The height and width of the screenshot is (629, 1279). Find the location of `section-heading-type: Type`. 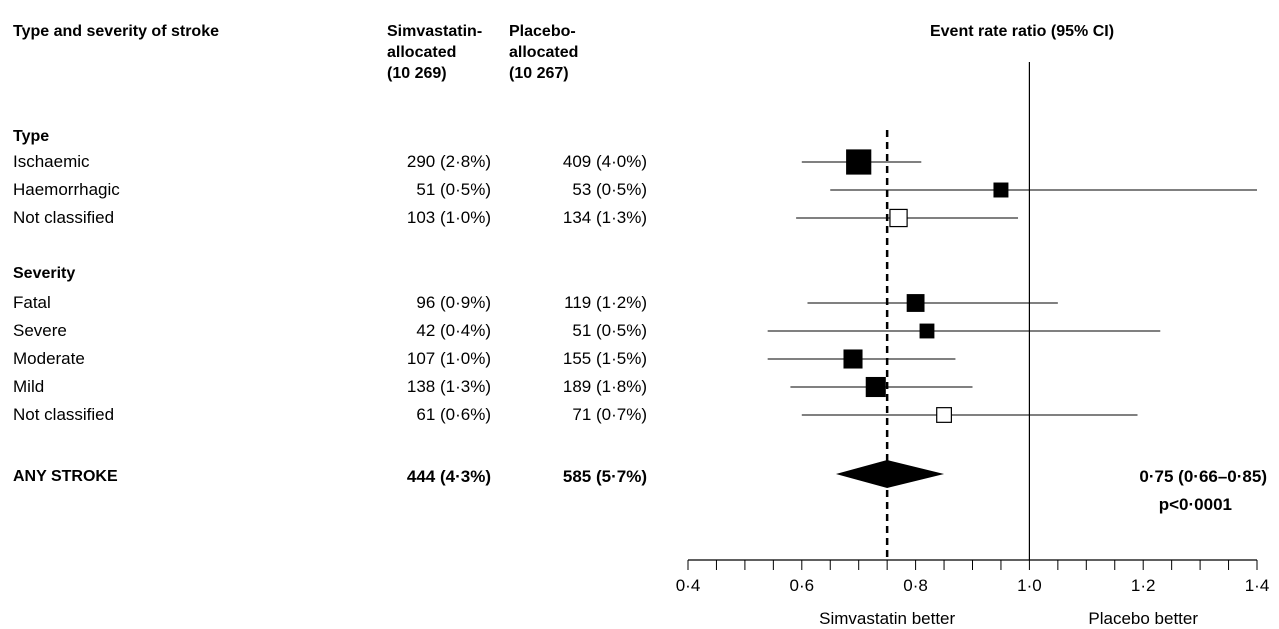

section-heading-type: Type is located at coordinates (31, 136).